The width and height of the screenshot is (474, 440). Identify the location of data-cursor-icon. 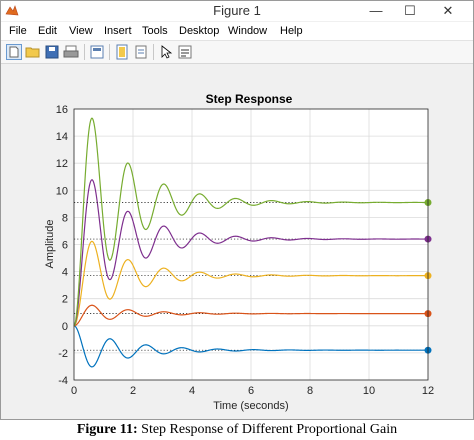
(185, 52).